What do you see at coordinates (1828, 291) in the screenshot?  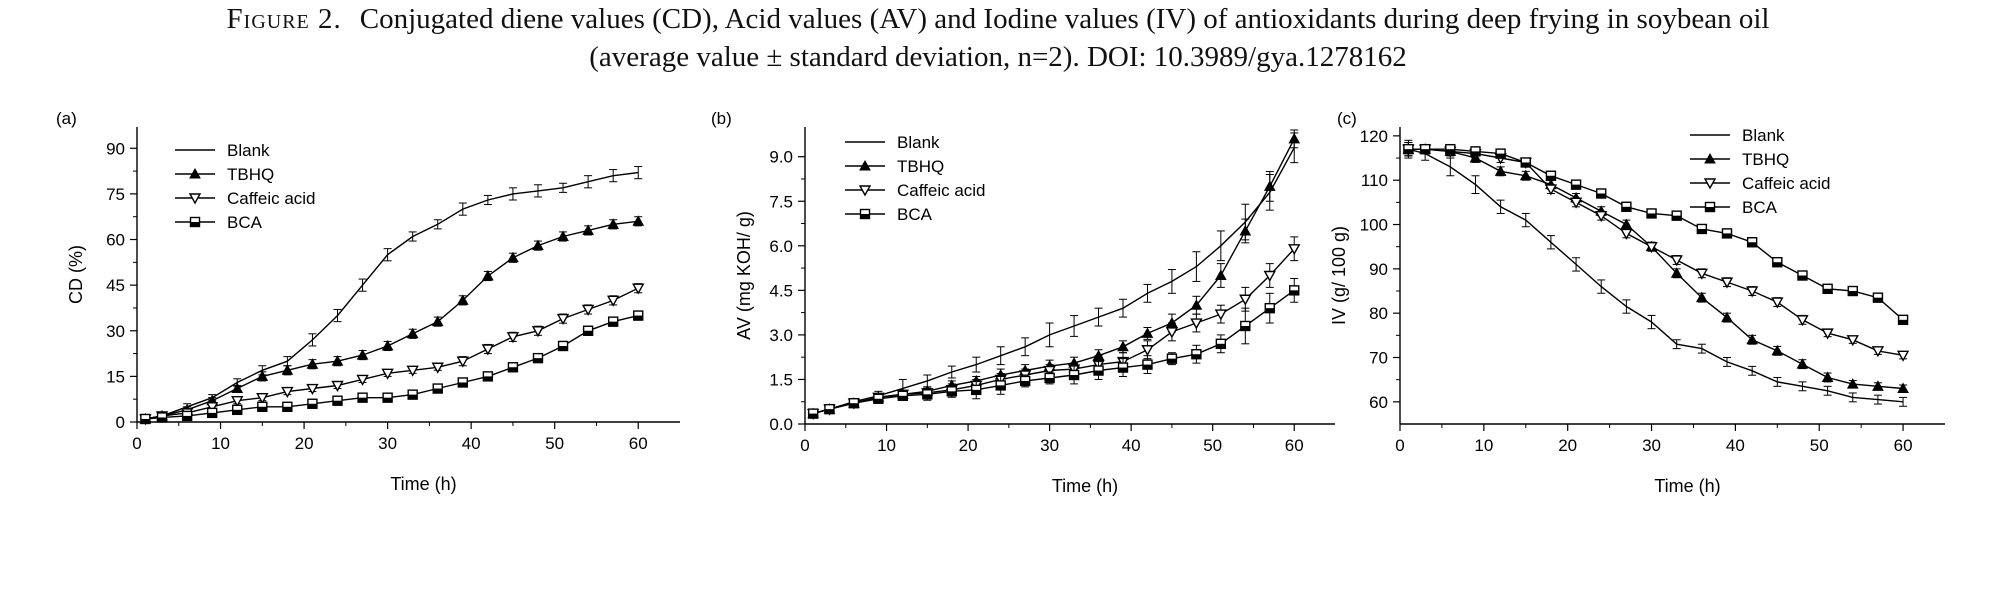 I see `chart3-series-bca-point-17-fill` at bounding box center [1828, 291].